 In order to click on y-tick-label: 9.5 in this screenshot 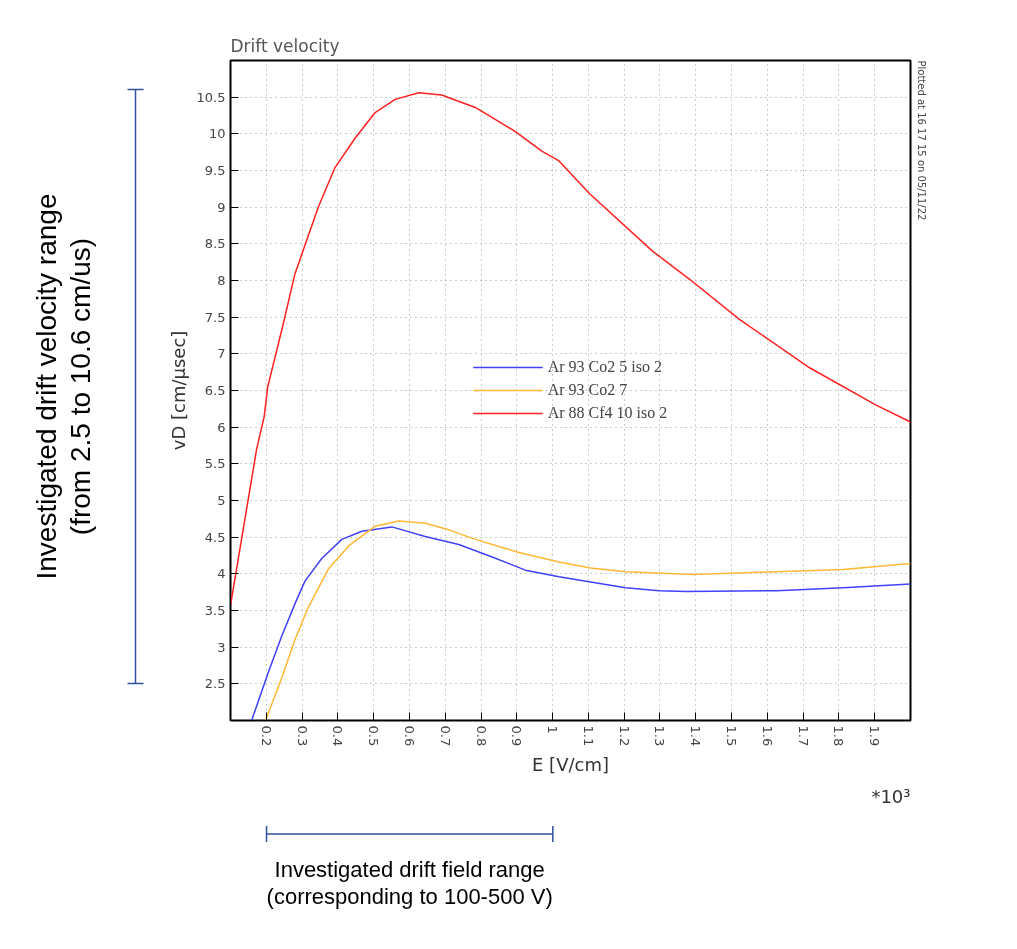, I will do `click(215, 170)`.